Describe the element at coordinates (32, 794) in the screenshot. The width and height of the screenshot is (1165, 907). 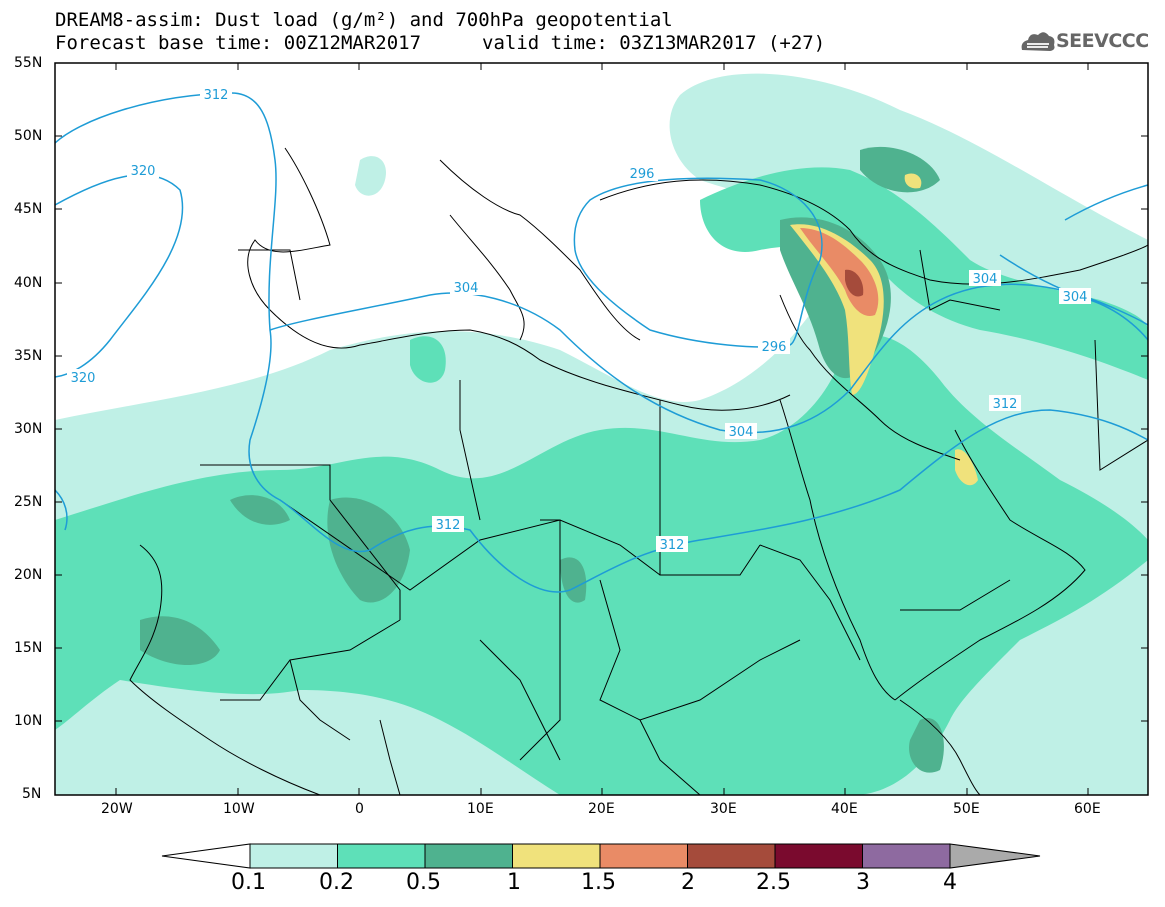
I see `lat-label: 5N` at that location.